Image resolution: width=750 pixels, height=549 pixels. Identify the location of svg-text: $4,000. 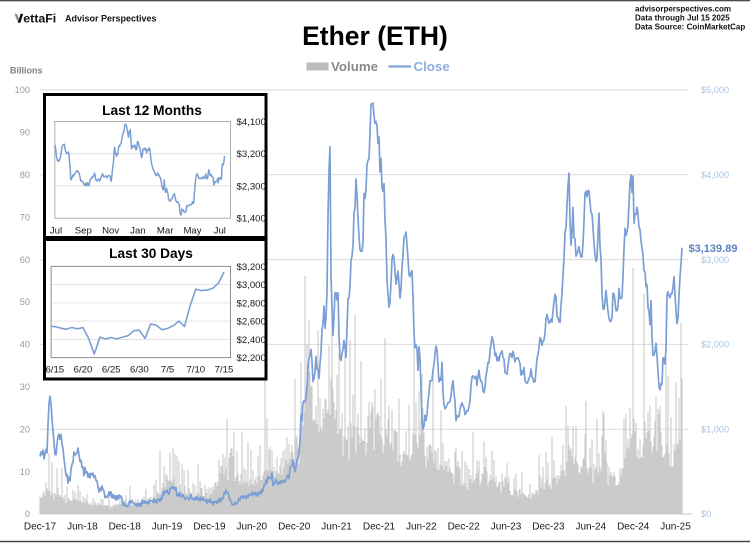
(715, 175).